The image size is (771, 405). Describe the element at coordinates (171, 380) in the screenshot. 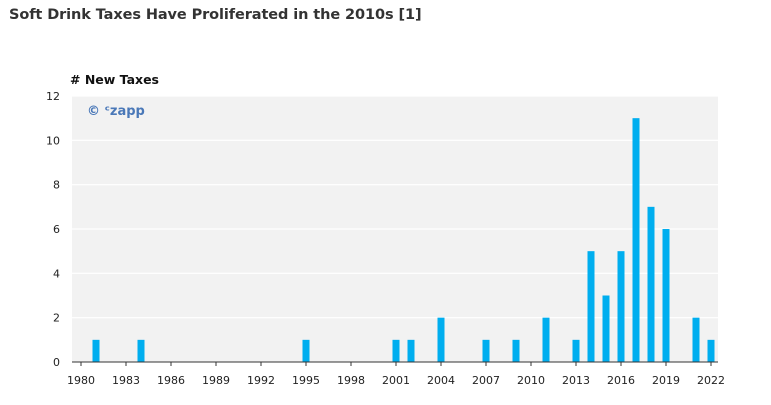

I see `x-tick-label: 1986` at that location.